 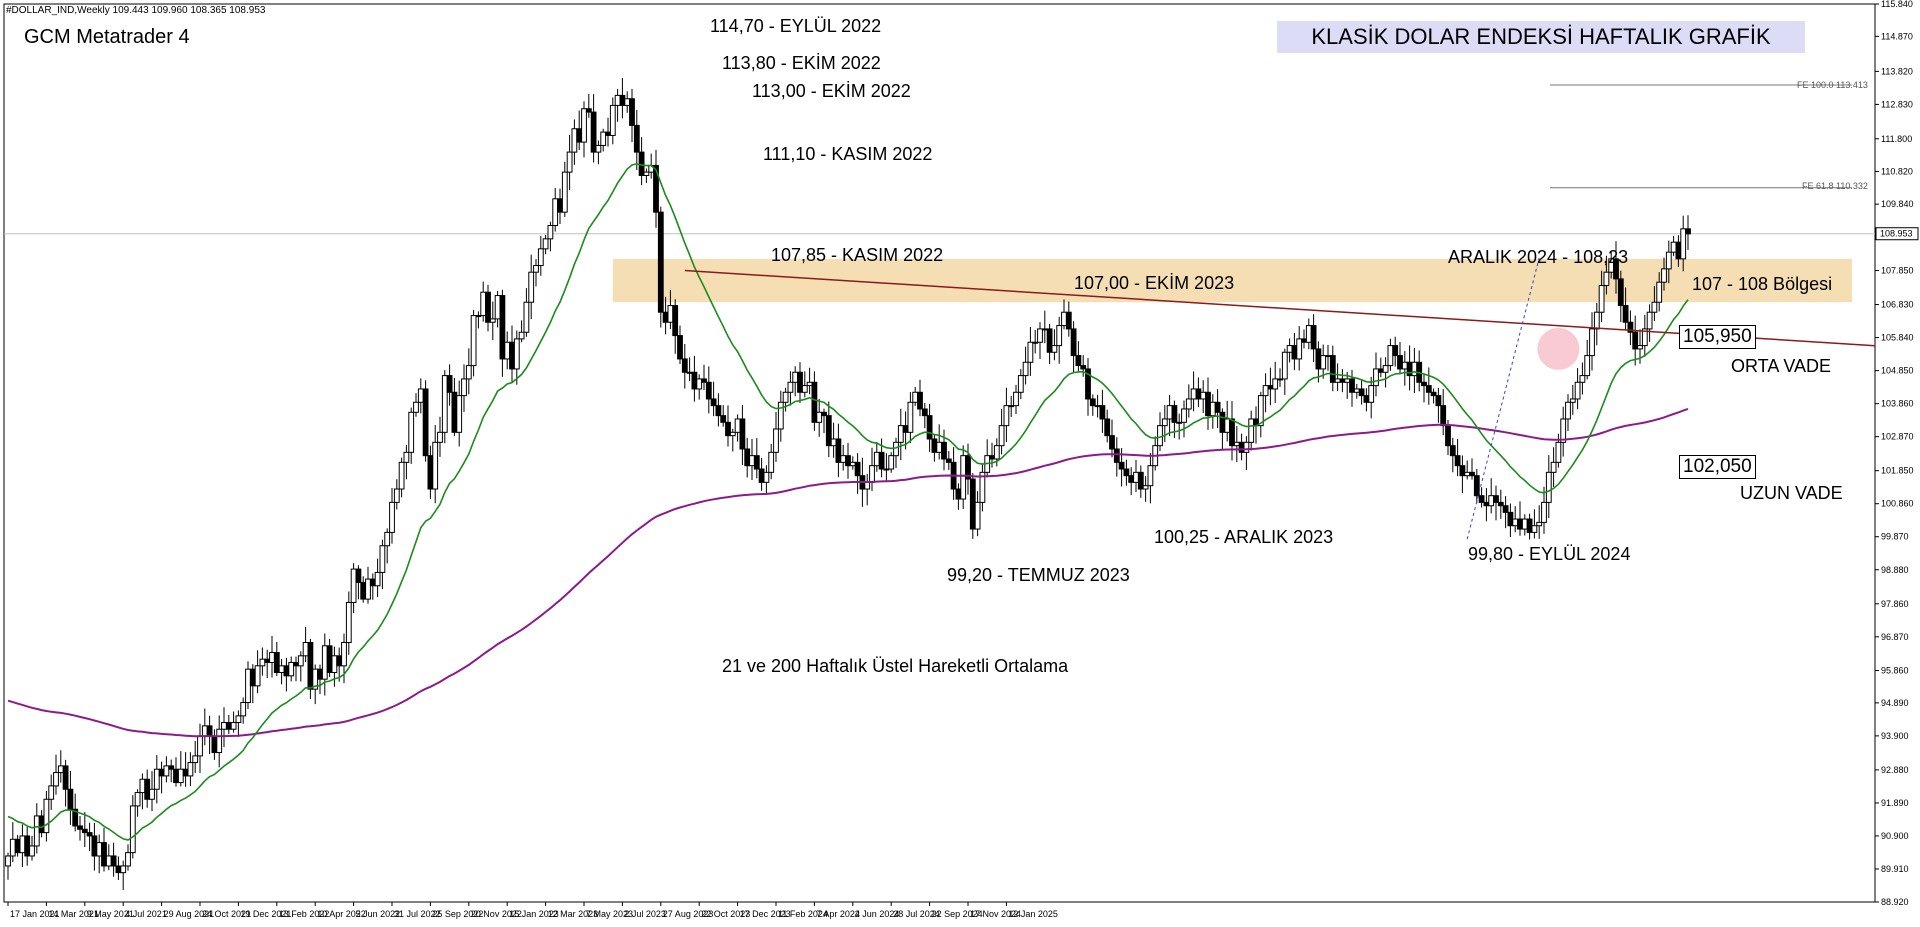 I want to click on x-tick-label: 11 Feb 2024, so click(x=803, y=914).